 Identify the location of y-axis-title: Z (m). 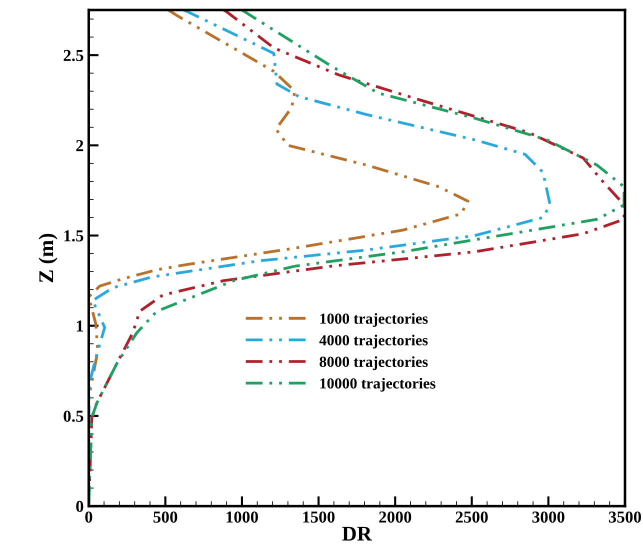
(48, 258).